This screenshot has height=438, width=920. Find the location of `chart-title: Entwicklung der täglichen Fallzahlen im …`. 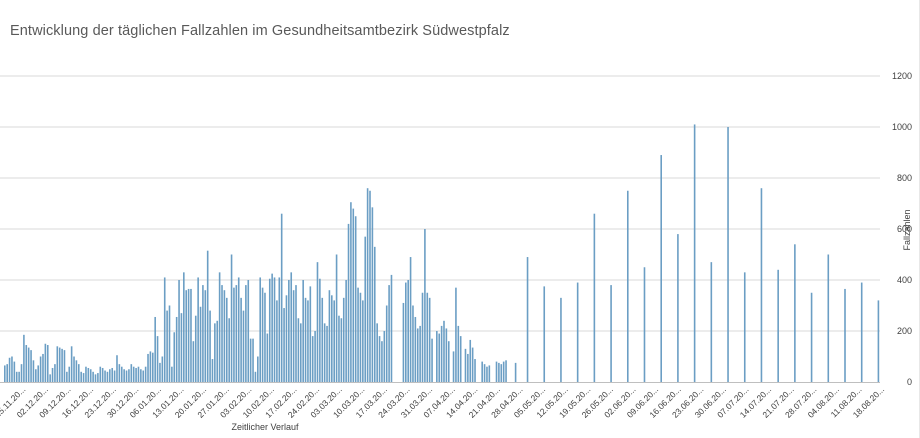

chart-title: Entwicklung der täglichen Fallzahlen im … is located at coordinates (260, 31).